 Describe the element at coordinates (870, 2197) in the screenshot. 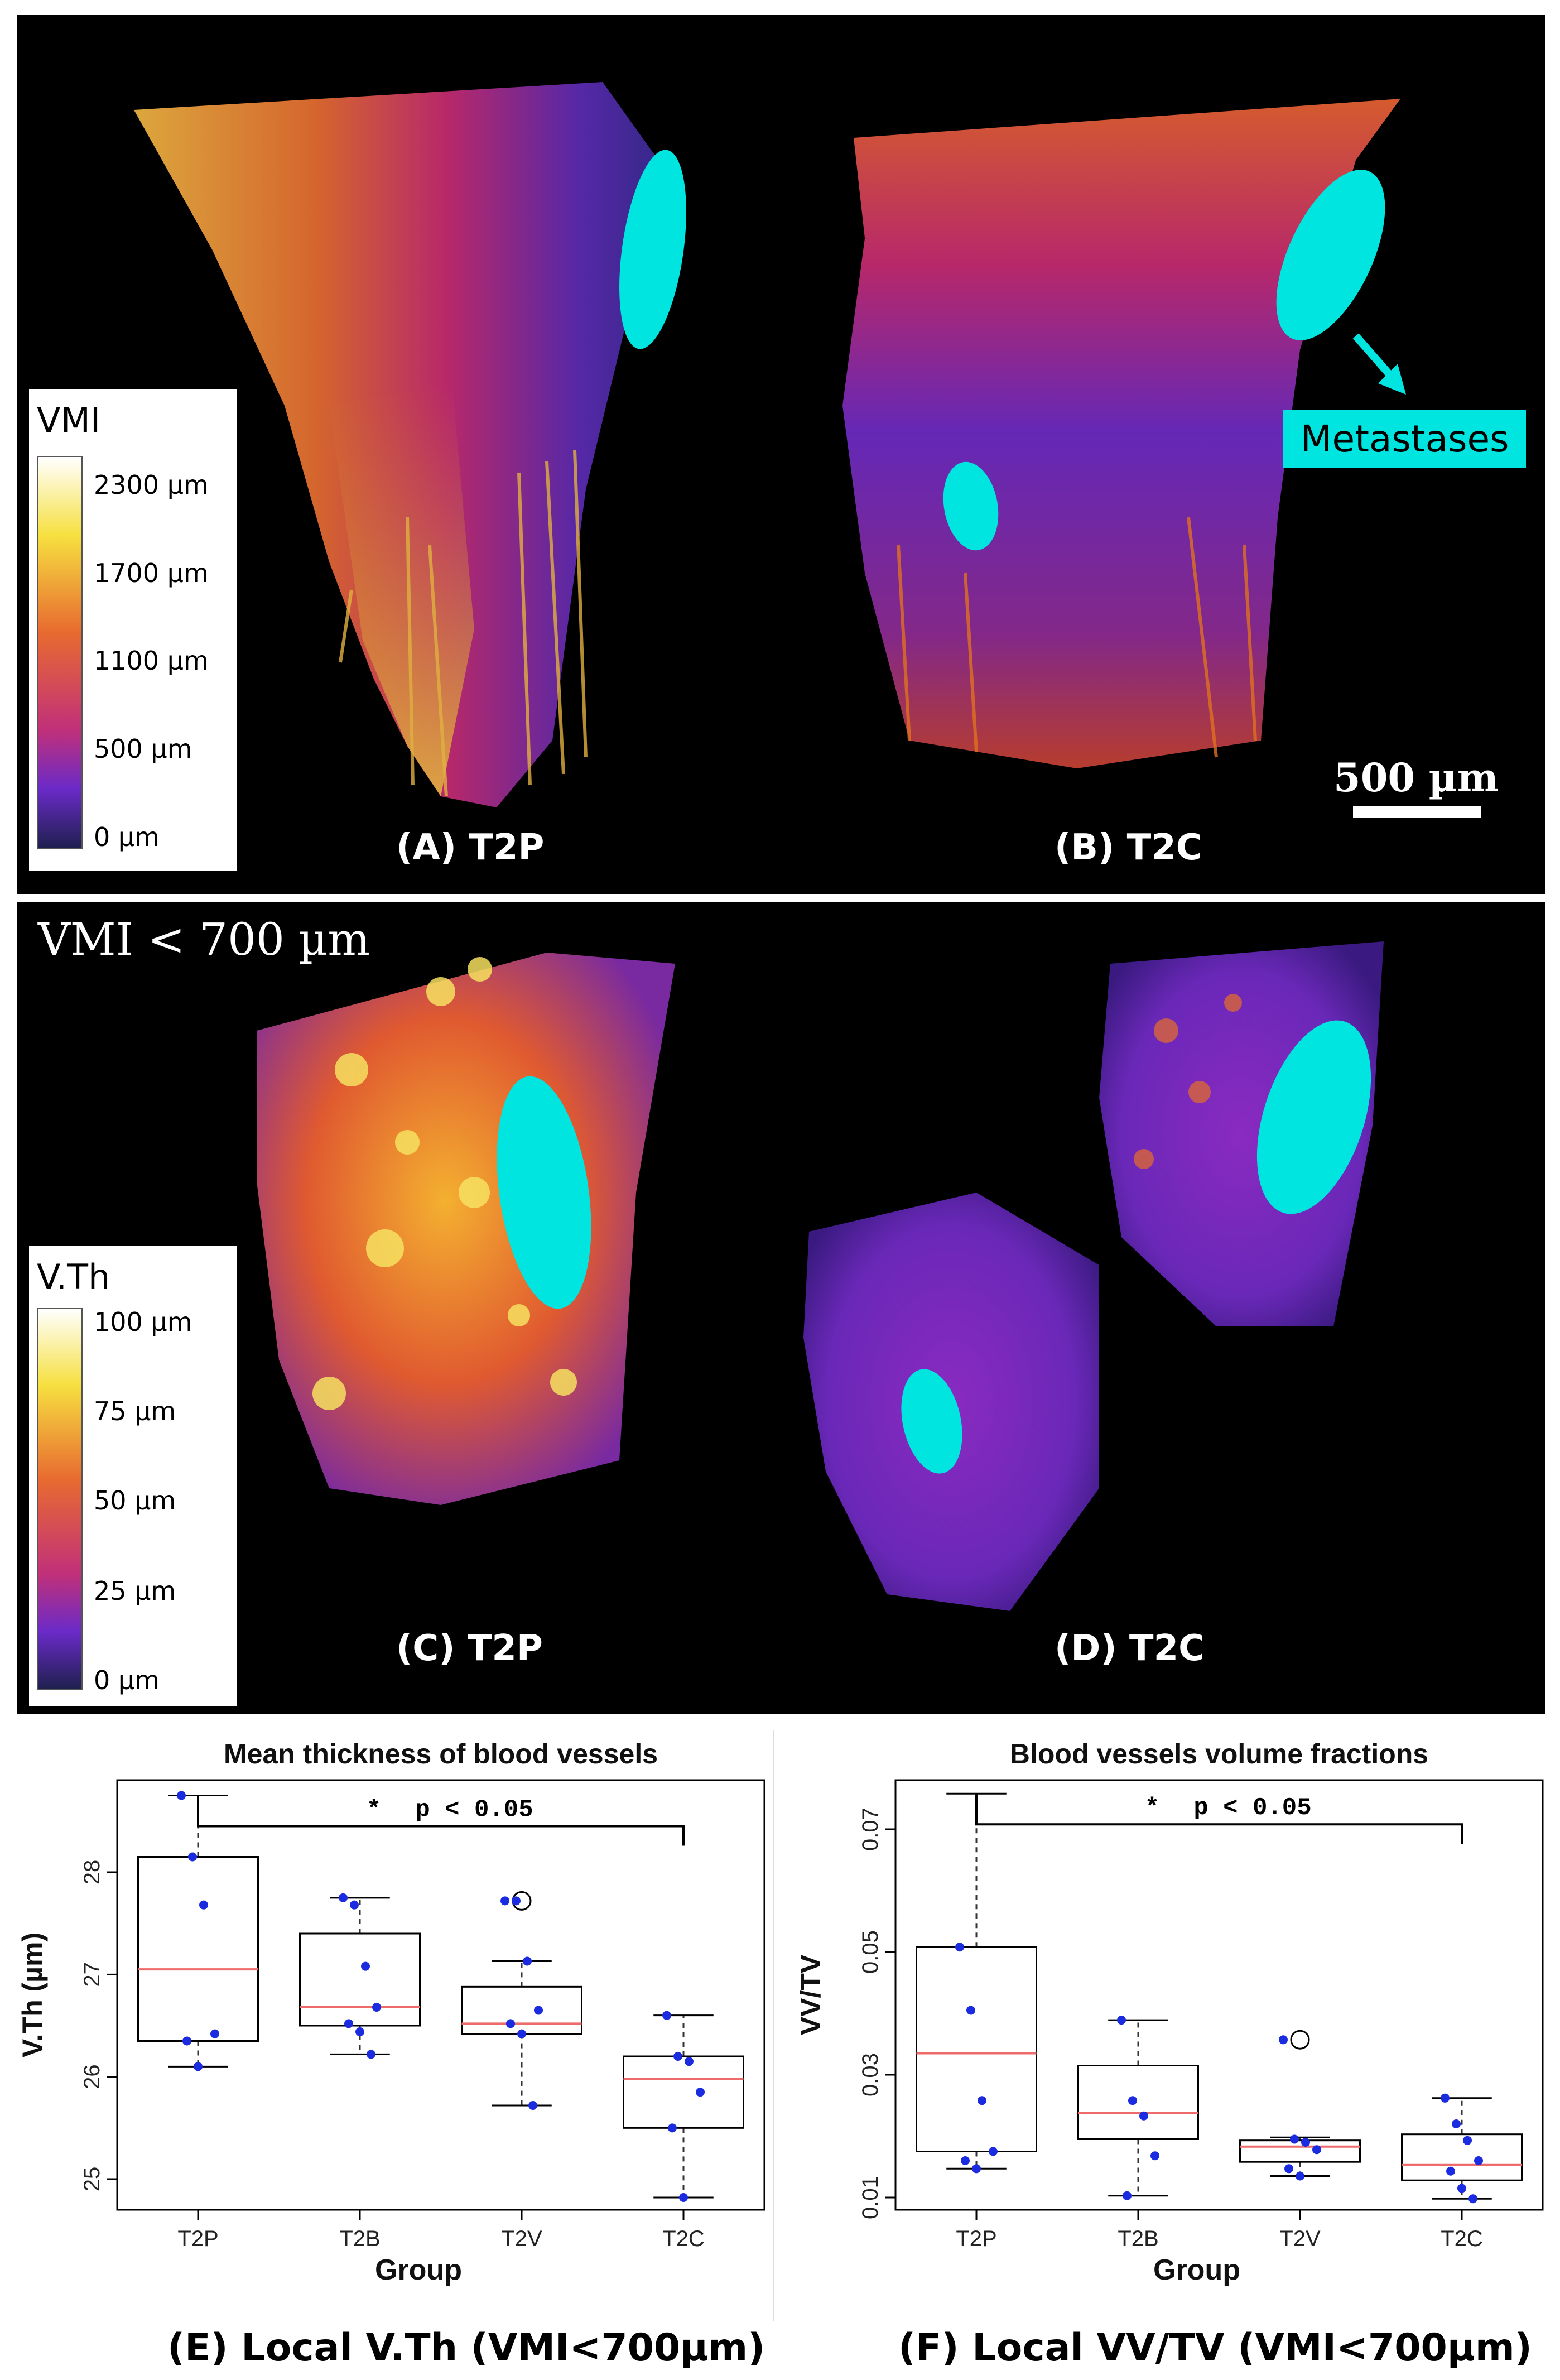

I see `y-tick-label: 0.01` at that location.